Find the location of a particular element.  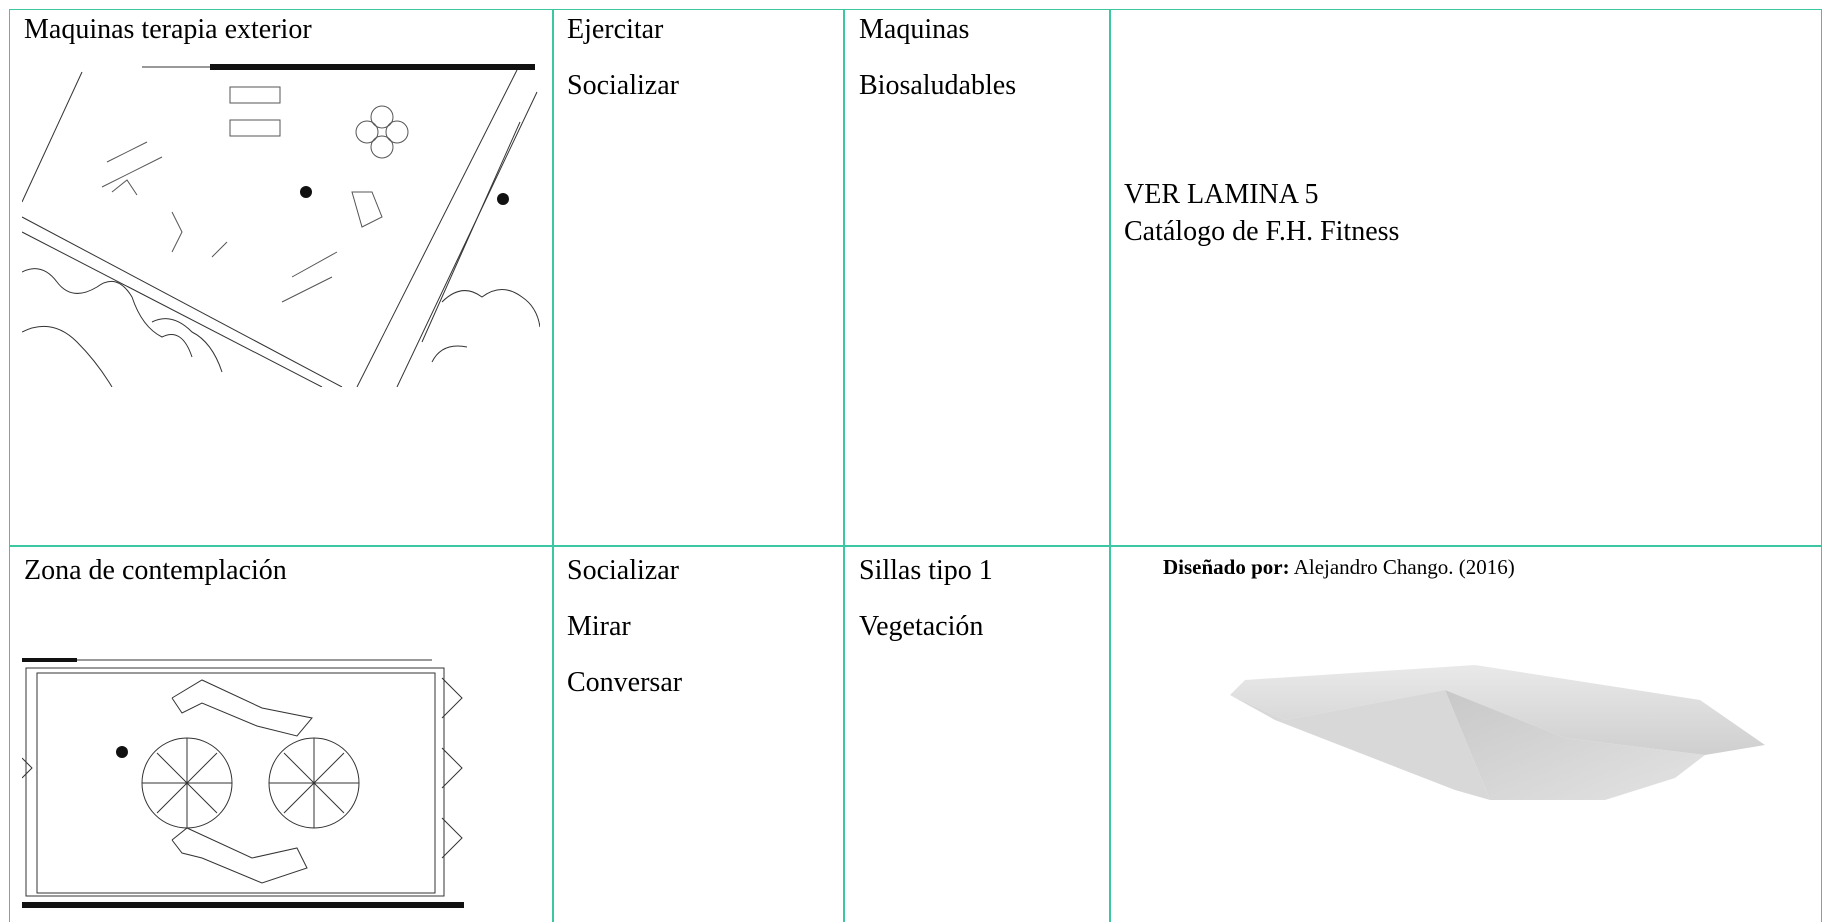

cell-line: Biosaludables is located at coordinates (938, 85).